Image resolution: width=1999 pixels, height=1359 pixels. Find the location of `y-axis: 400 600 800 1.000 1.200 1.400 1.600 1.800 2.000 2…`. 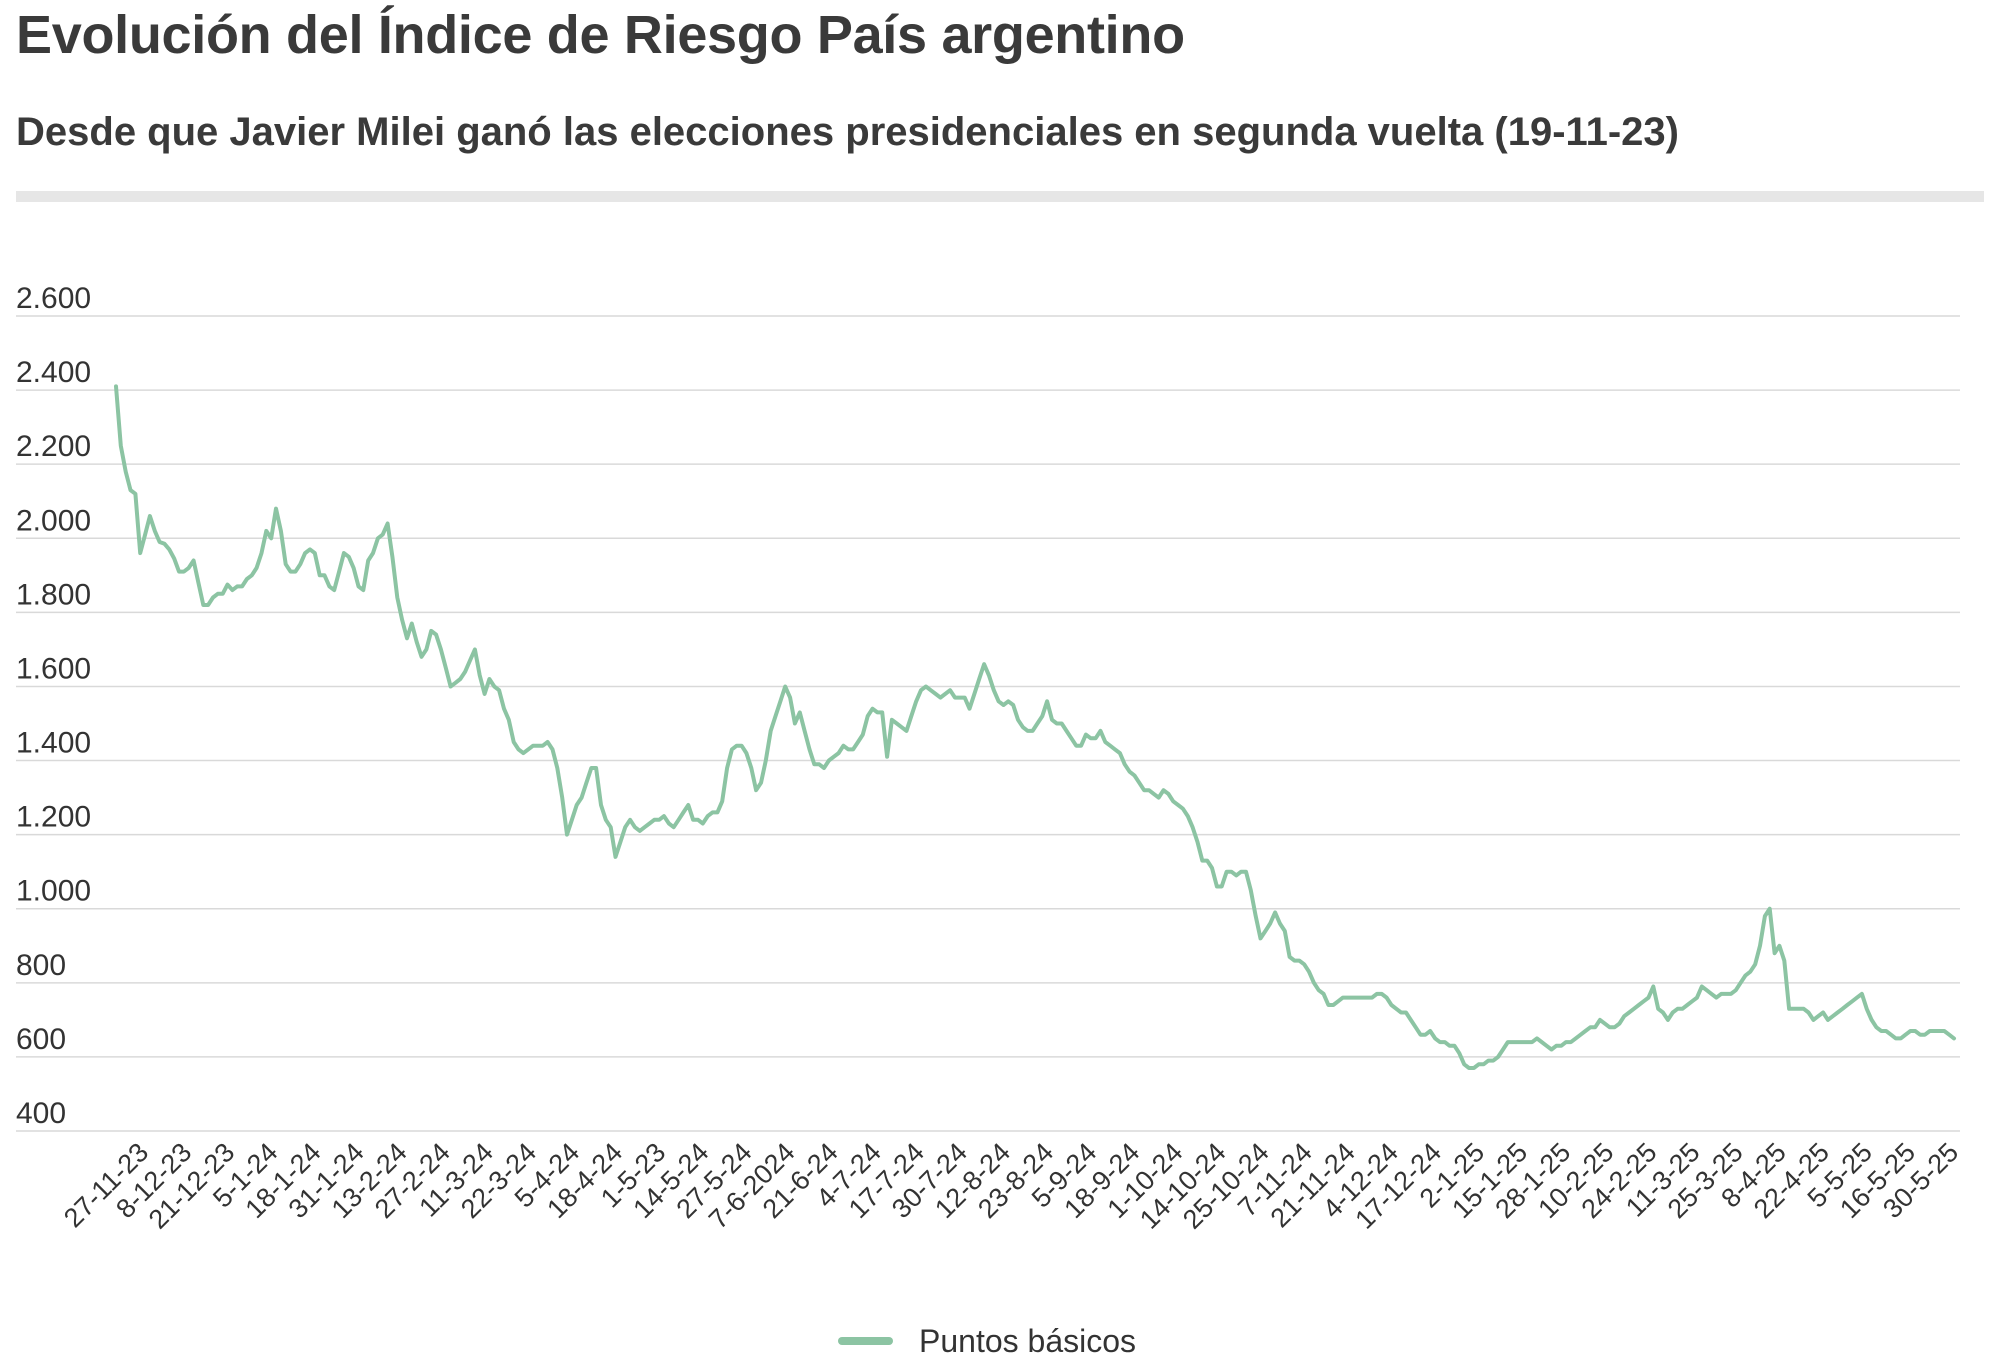

y-axis: 400 600 800 1.000 1.200 1.400 1.600 1.800 2.000 2… is located at coordinates (53, 706).